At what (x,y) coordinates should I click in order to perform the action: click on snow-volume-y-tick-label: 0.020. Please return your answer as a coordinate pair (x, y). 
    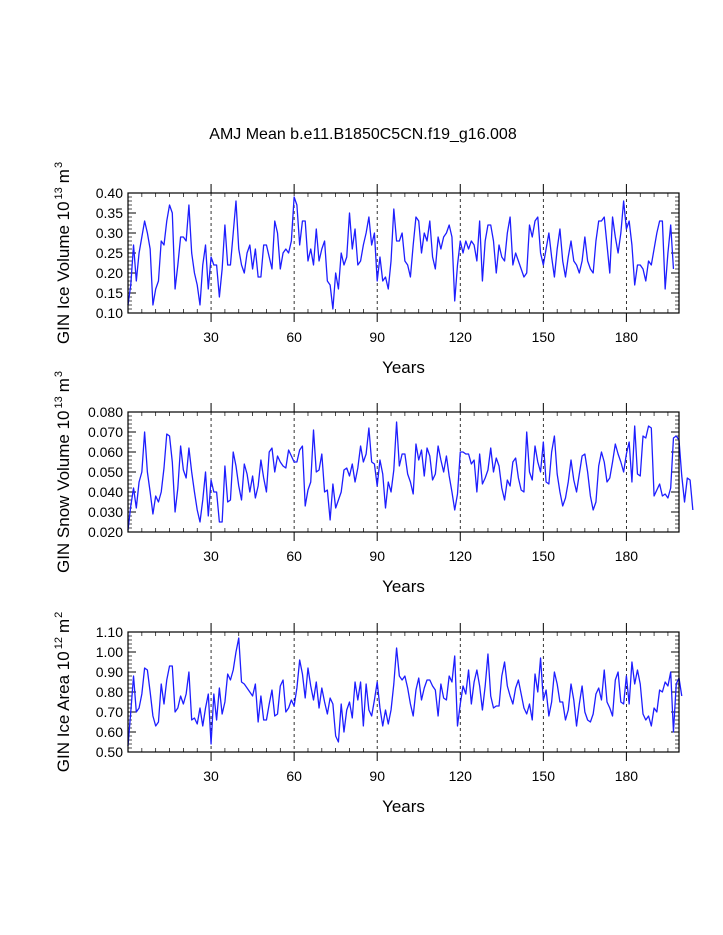
    Looking at the image, I should click on (105, 532).